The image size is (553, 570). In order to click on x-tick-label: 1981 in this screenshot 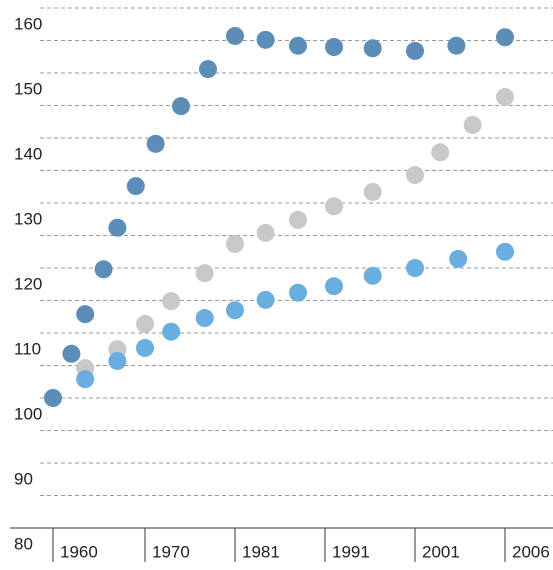, I will do `click(261, 551)`.